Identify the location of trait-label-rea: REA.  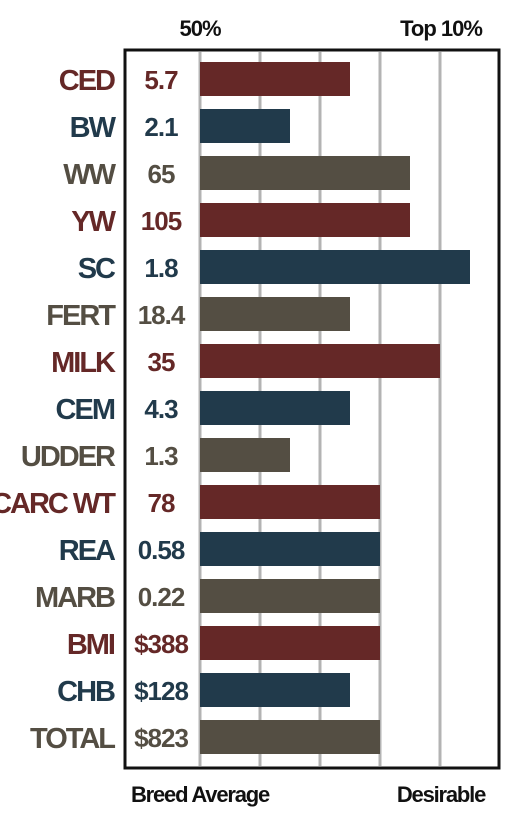
(87, 551).